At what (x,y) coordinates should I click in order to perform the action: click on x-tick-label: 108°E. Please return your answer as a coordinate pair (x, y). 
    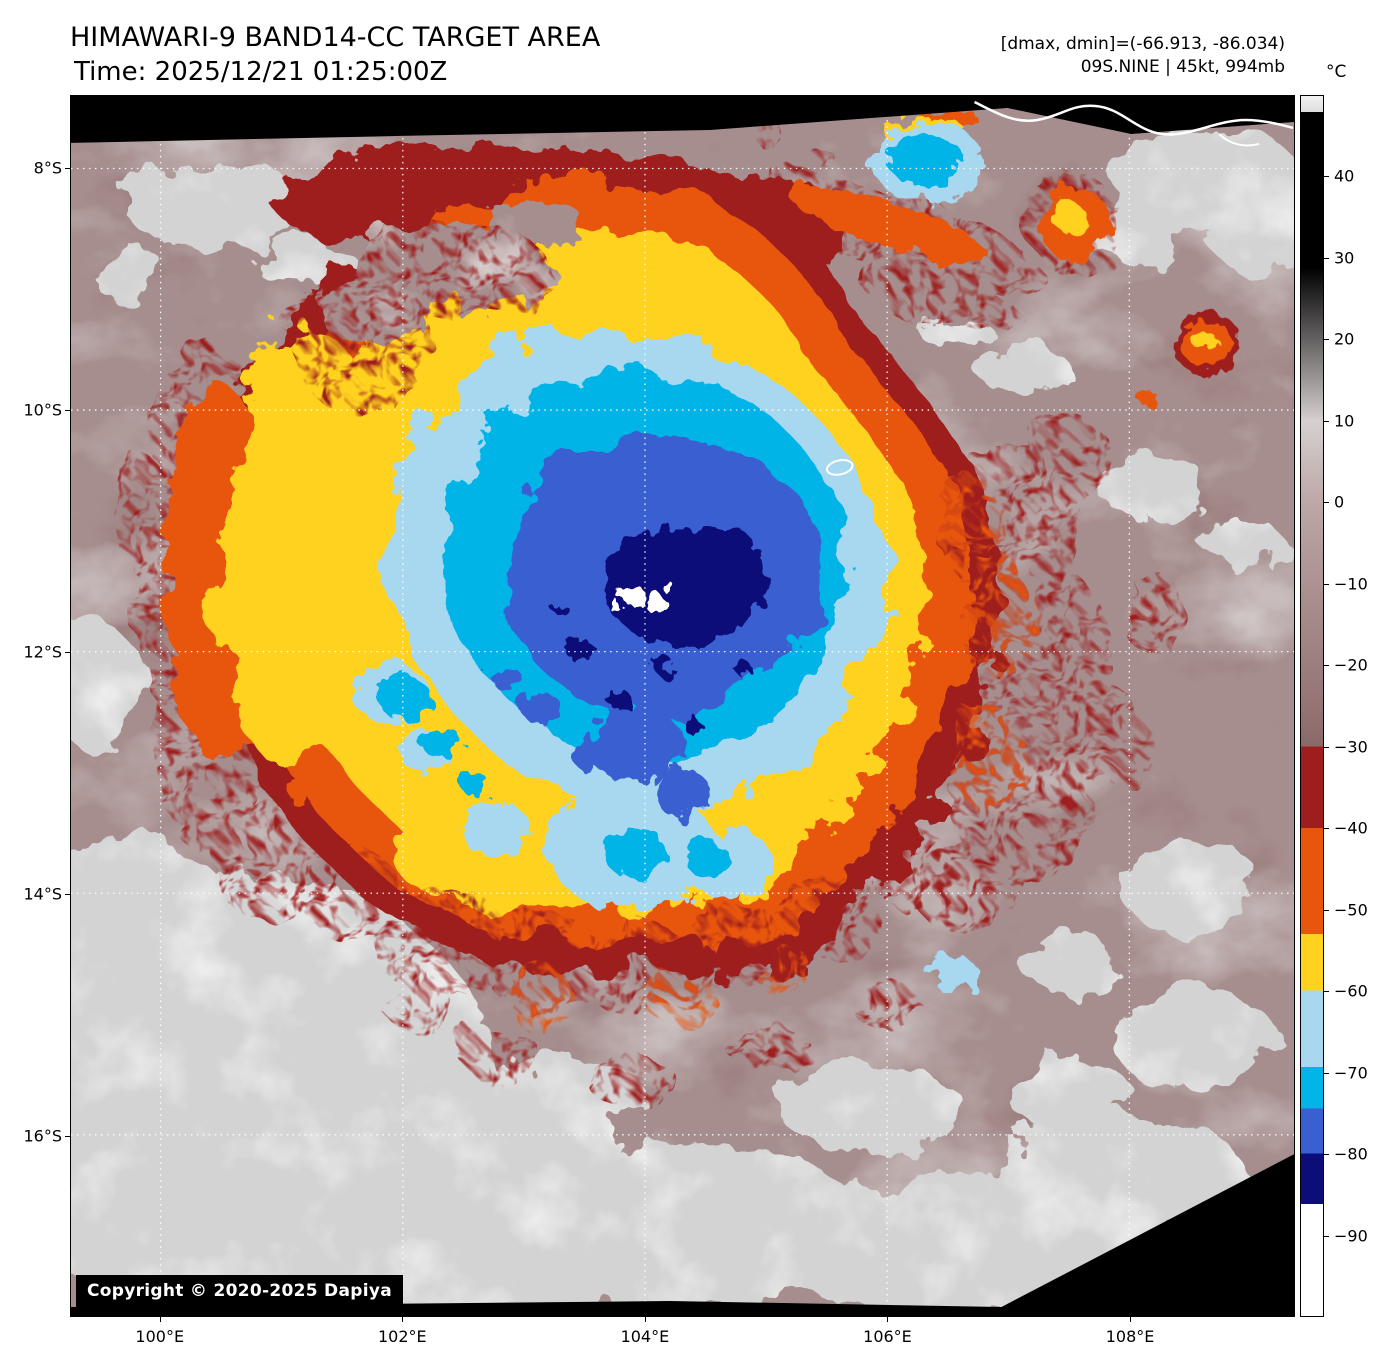
    Looking at the image, I should click on (1130, 1336).